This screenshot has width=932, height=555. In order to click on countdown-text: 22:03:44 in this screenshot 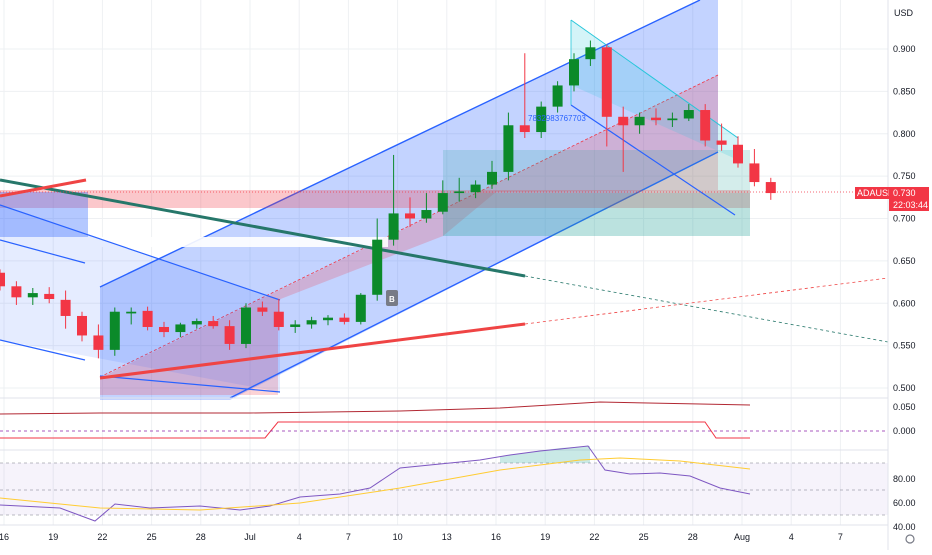, I will do `click(910, 205)`.